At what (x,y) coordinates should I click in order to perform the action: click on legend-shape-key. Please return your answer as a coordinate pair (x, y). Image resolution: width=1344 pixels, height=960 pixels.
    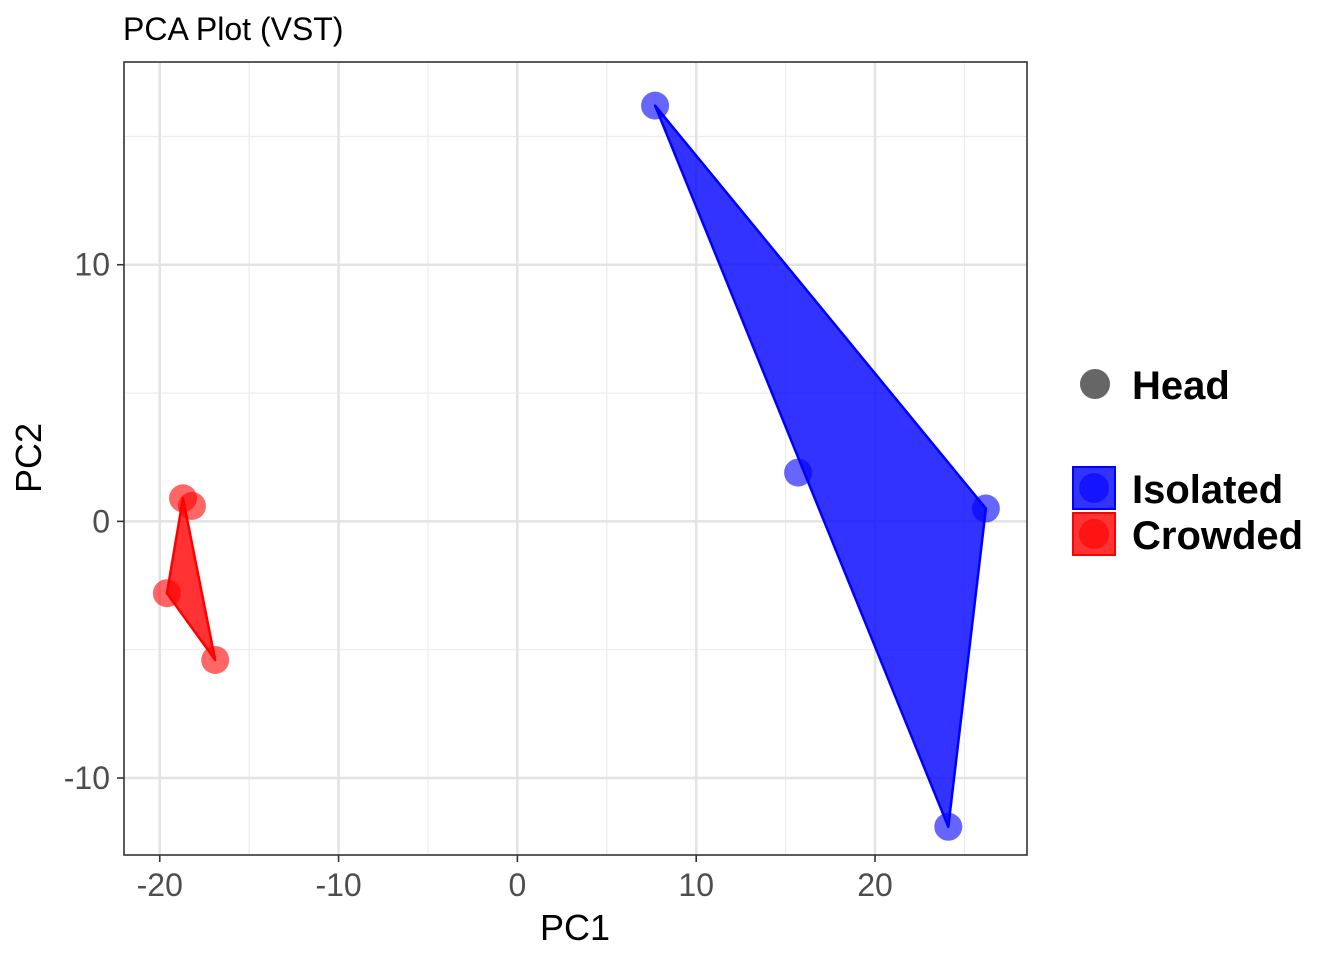
    Looking at the image, I should click on (1095, 384).